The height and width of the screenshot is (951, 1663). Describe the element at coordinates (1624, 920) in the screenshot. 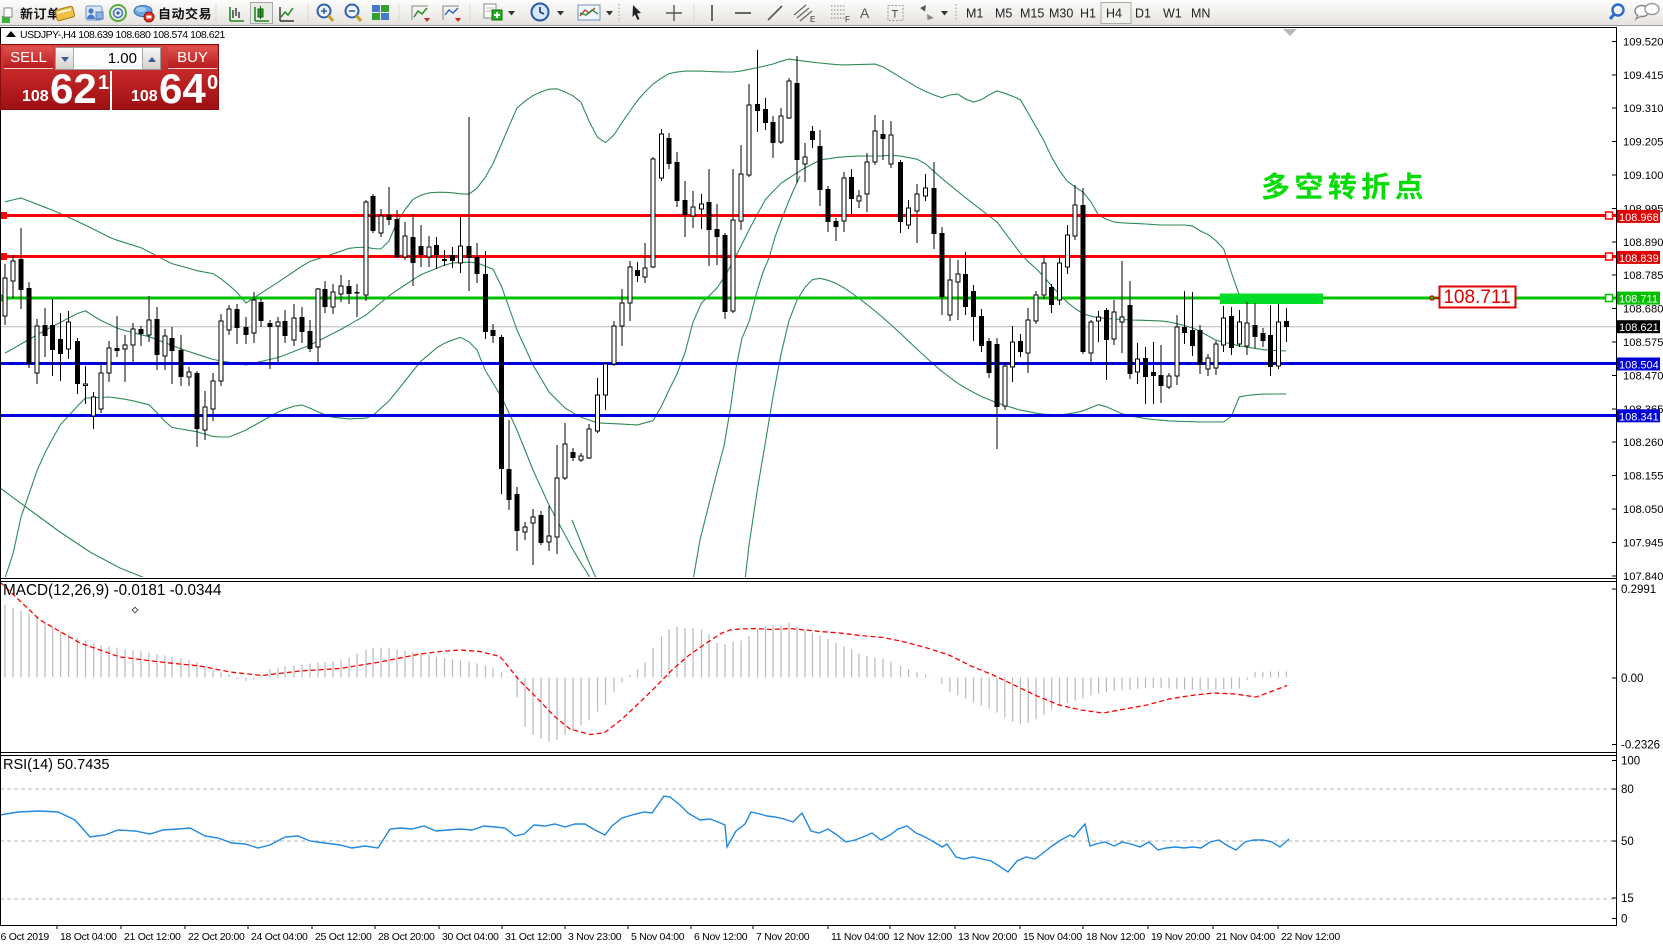

I see `svg-text: 0` at that location.